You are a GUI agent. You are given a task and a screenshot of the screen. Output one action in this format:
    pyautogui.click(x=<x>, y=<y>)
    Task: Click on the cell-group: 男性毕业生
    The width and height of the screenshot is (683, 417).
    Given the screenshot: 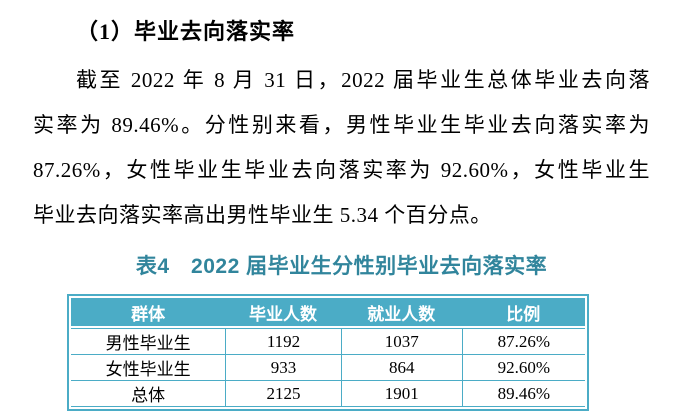 What is the action you would take?
    pyautogui.click(x=148, y=341)
    